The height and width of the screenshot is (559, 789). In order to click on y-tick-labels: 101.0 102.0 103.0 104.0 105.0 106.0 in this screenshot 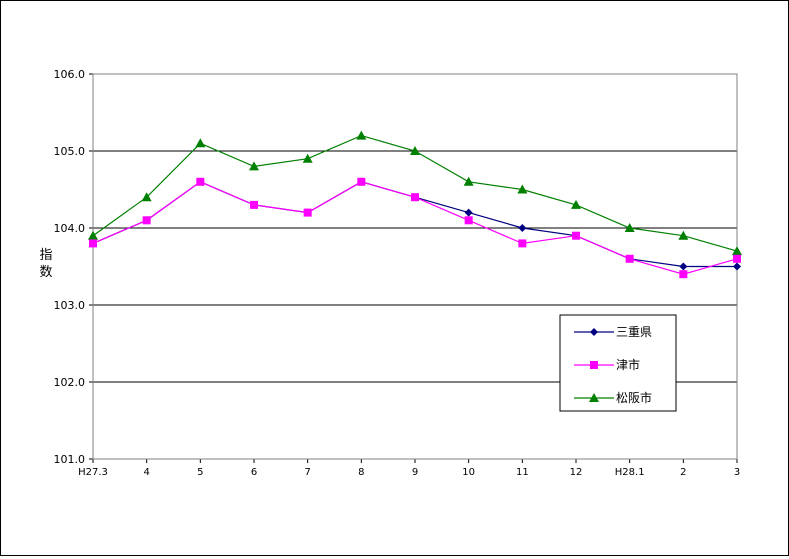, I will do `click(70, 267)`.